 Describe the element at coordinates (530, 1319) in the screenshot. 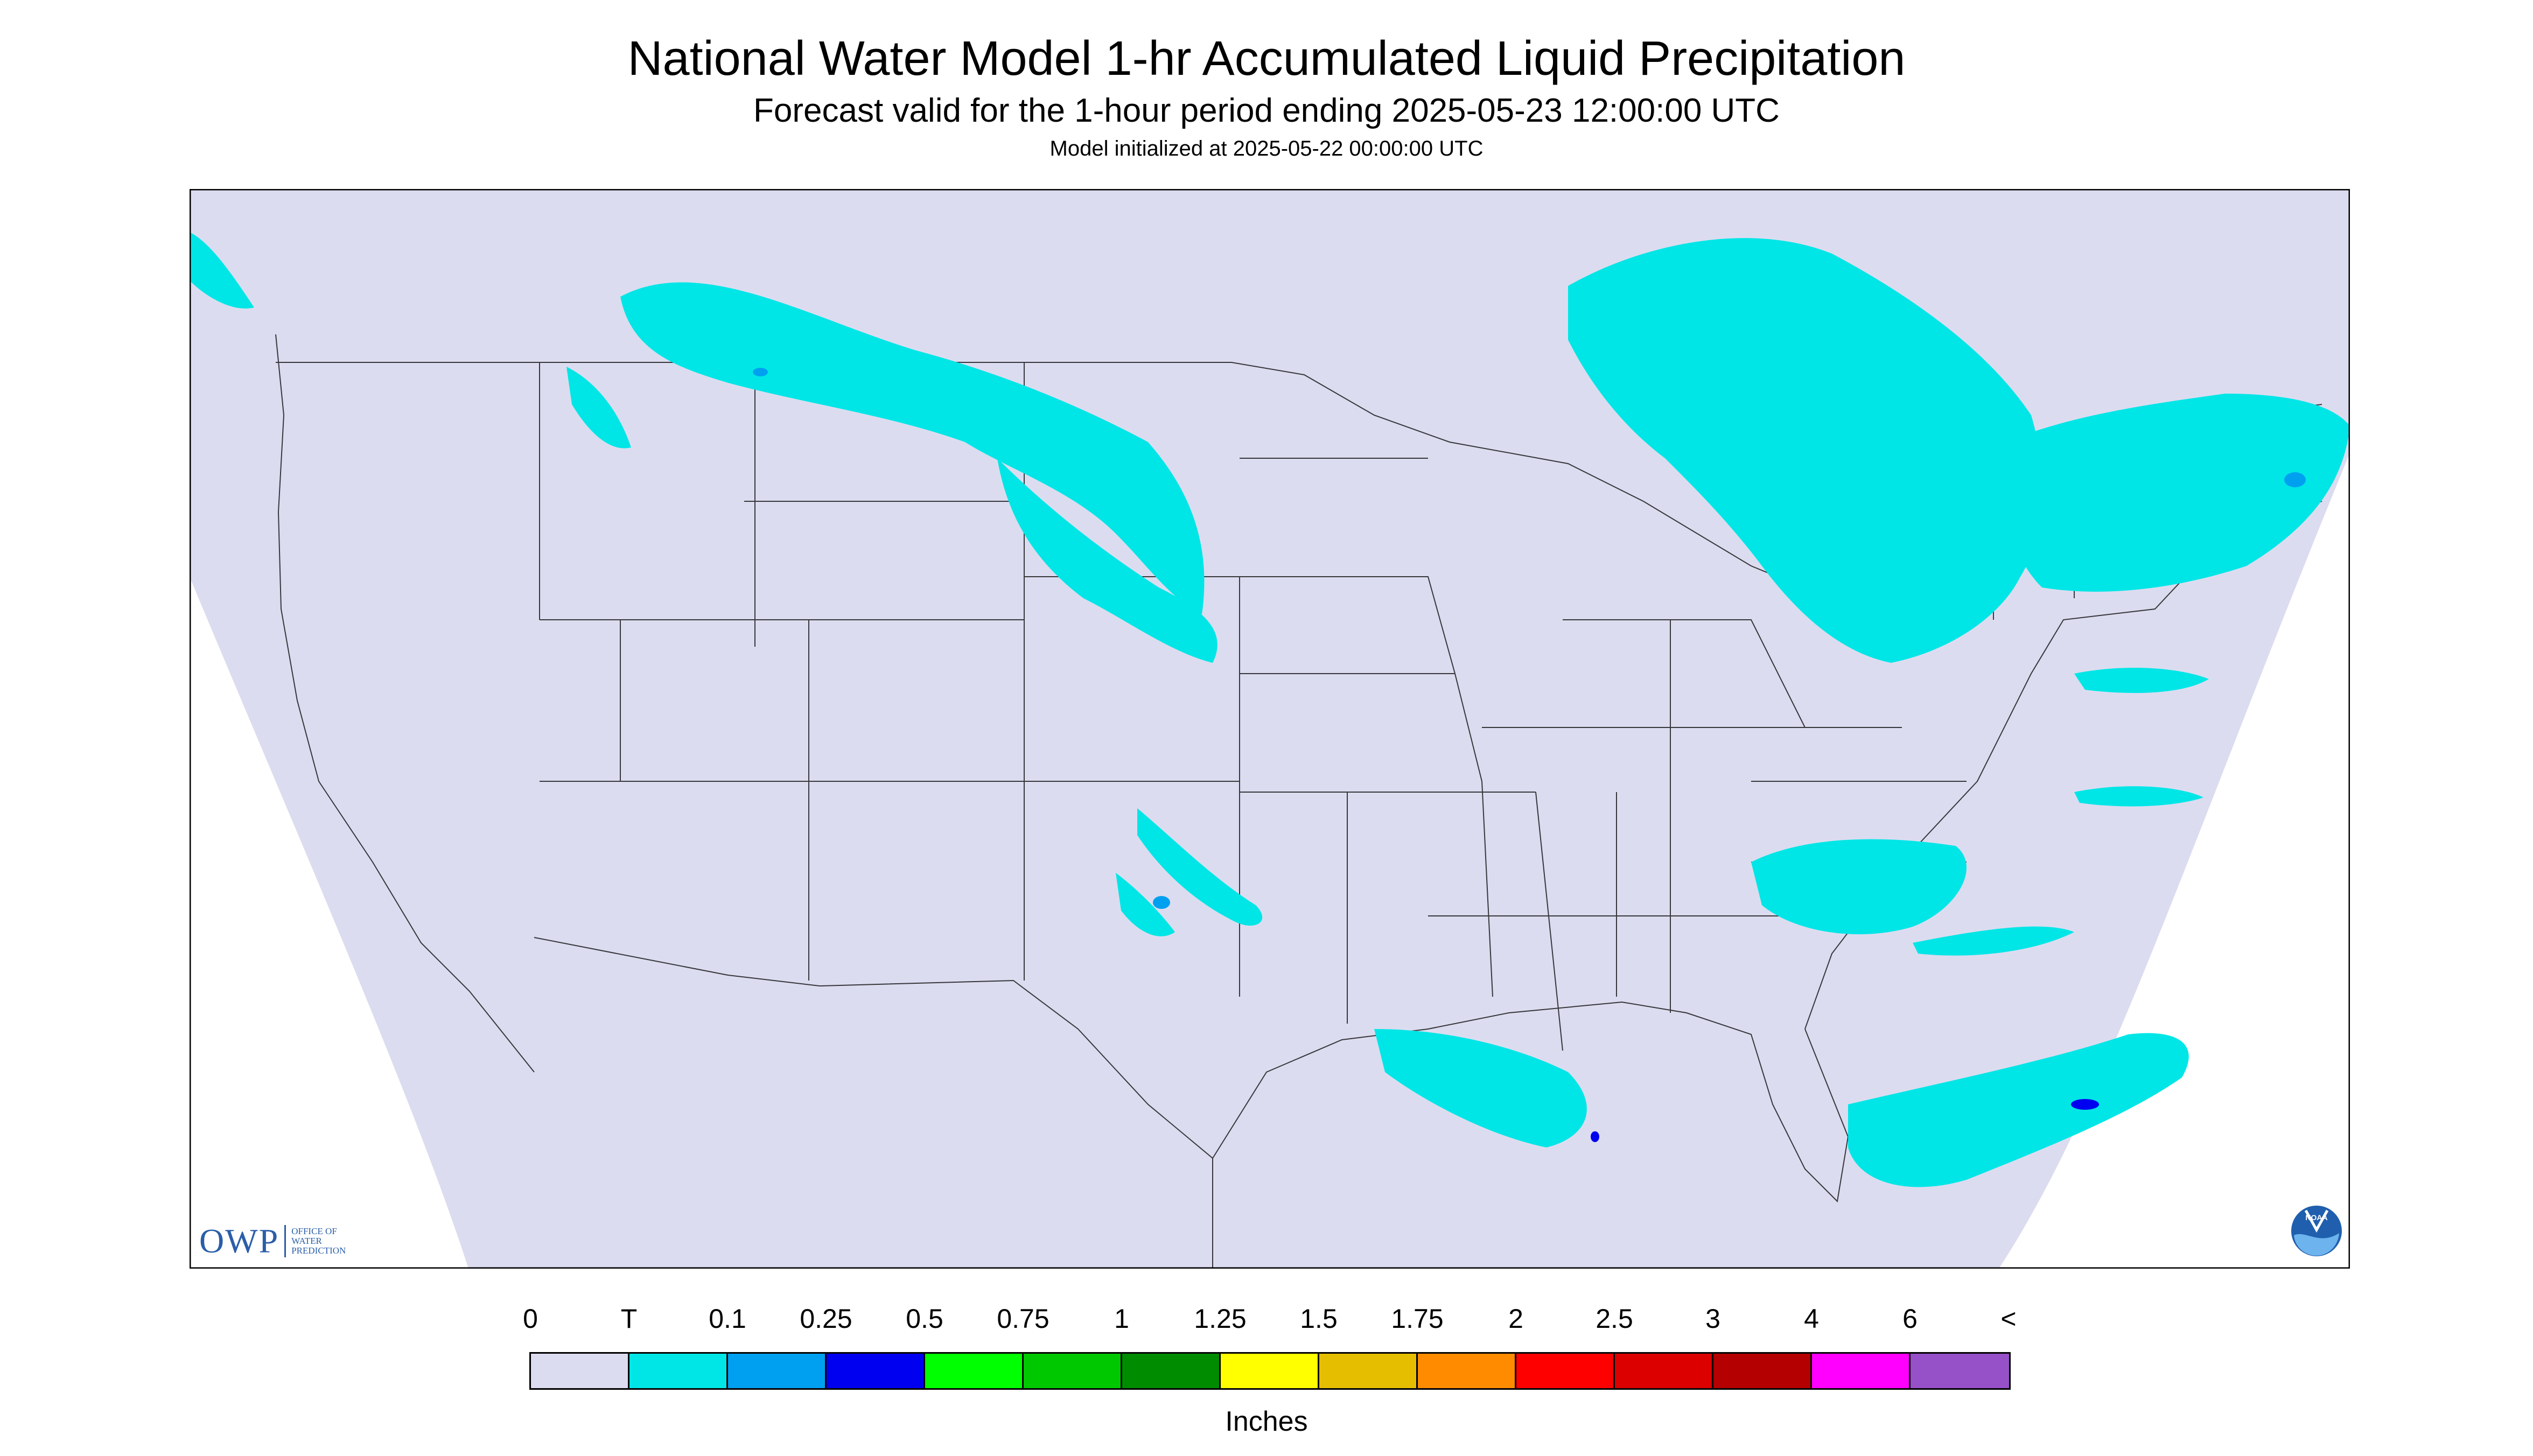

I see `legend-tick-label: 0` at that location.